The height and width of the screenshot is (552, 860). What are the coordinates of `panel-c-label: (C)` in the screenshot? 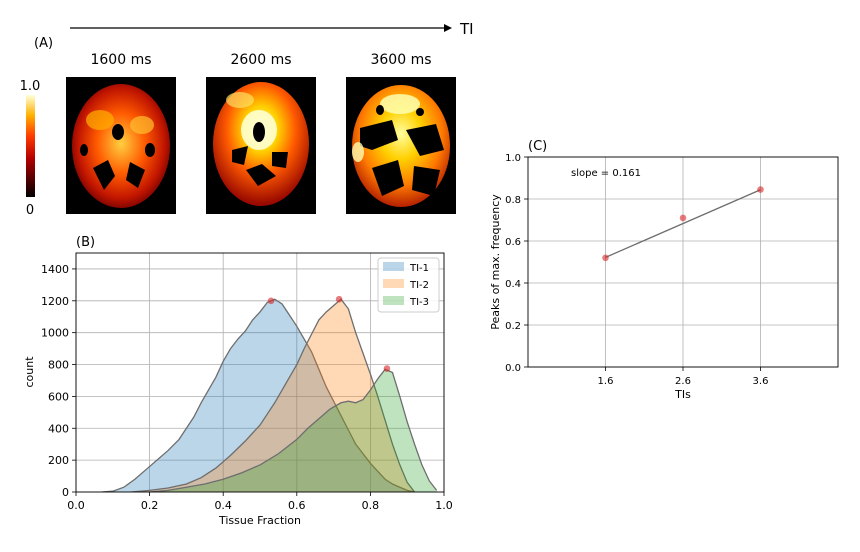 It's located at (537, 146).